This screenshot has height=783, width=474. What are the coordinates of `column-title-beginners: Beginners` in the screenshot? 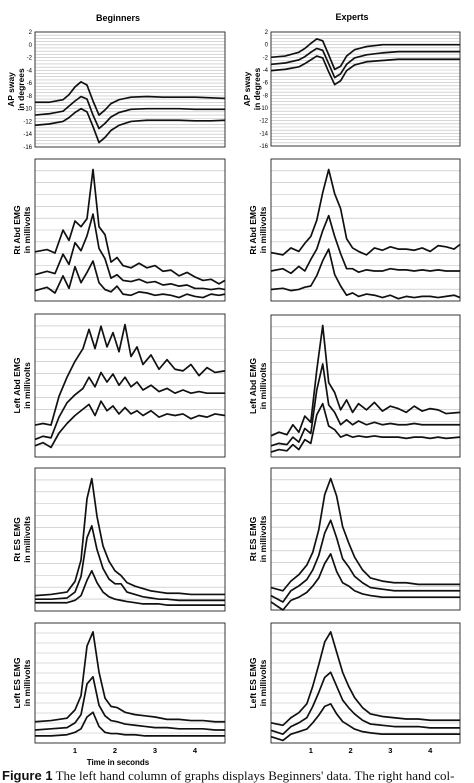 It's located at (118, 18).